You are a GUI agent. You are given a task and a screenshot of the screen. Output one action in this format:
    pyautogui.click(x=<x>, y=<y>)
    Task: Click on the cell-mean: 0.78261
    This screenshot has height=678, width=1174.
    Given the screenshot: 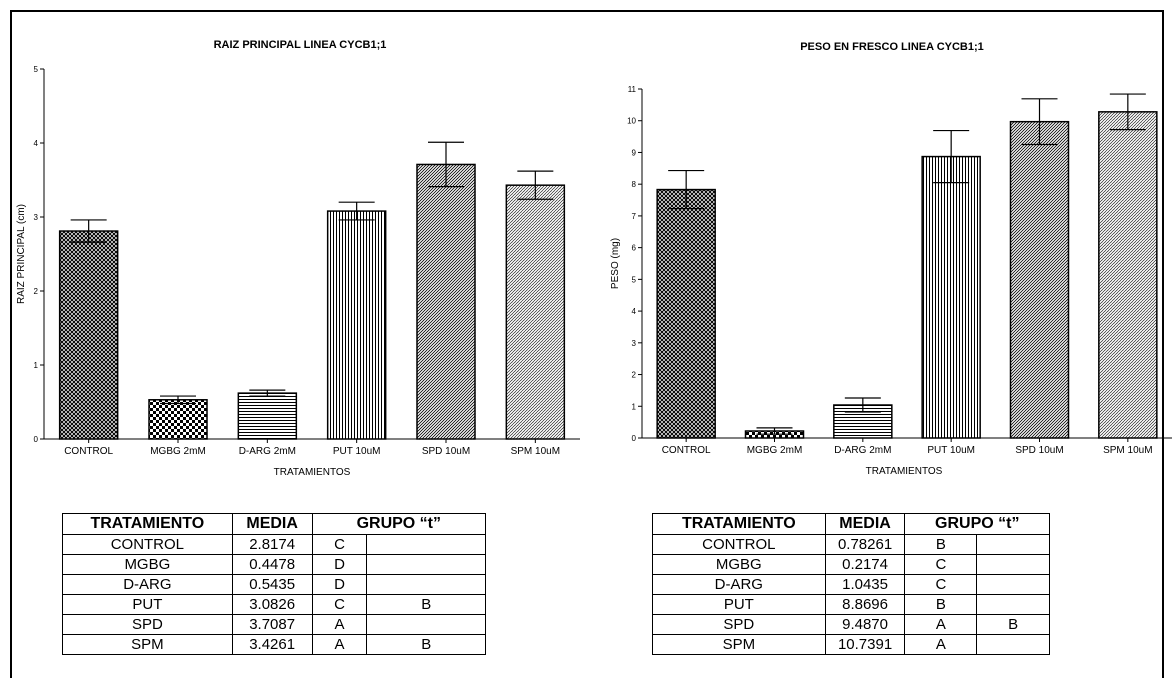 What is the action you would take?
    pyautogui.click(x=865, y=544)
    